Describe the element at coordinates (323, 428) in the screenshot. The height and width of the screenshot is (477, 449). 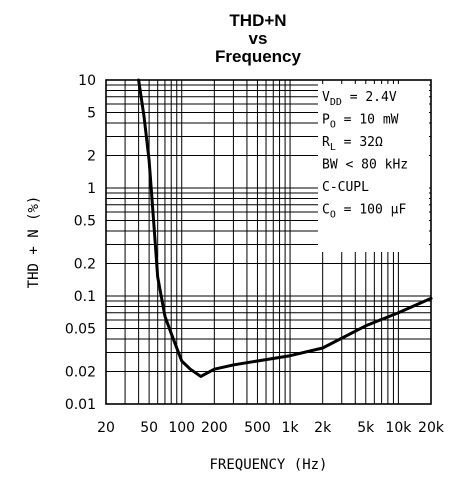
I see `x-tick-label: 2k` at that location.